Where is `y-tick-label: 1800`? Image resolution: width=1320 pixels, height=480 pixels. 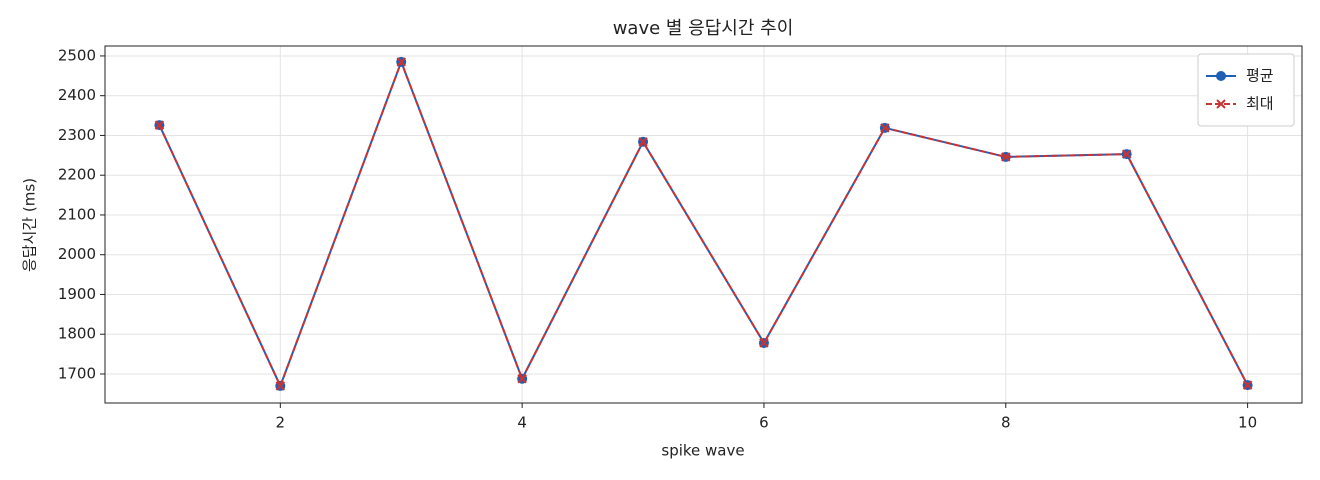 y-tick-label: 1800 is located at coordinates (77, 334).